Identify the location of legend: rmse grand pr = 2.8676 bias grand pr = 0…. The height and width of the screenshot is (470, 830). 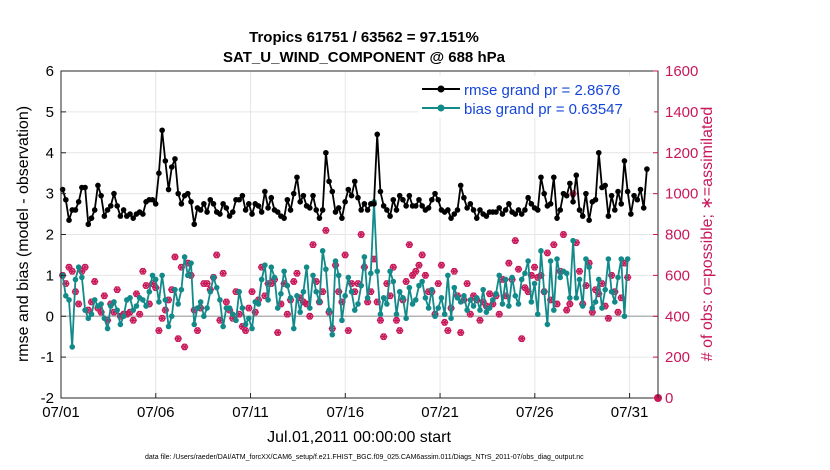
(536, 97).